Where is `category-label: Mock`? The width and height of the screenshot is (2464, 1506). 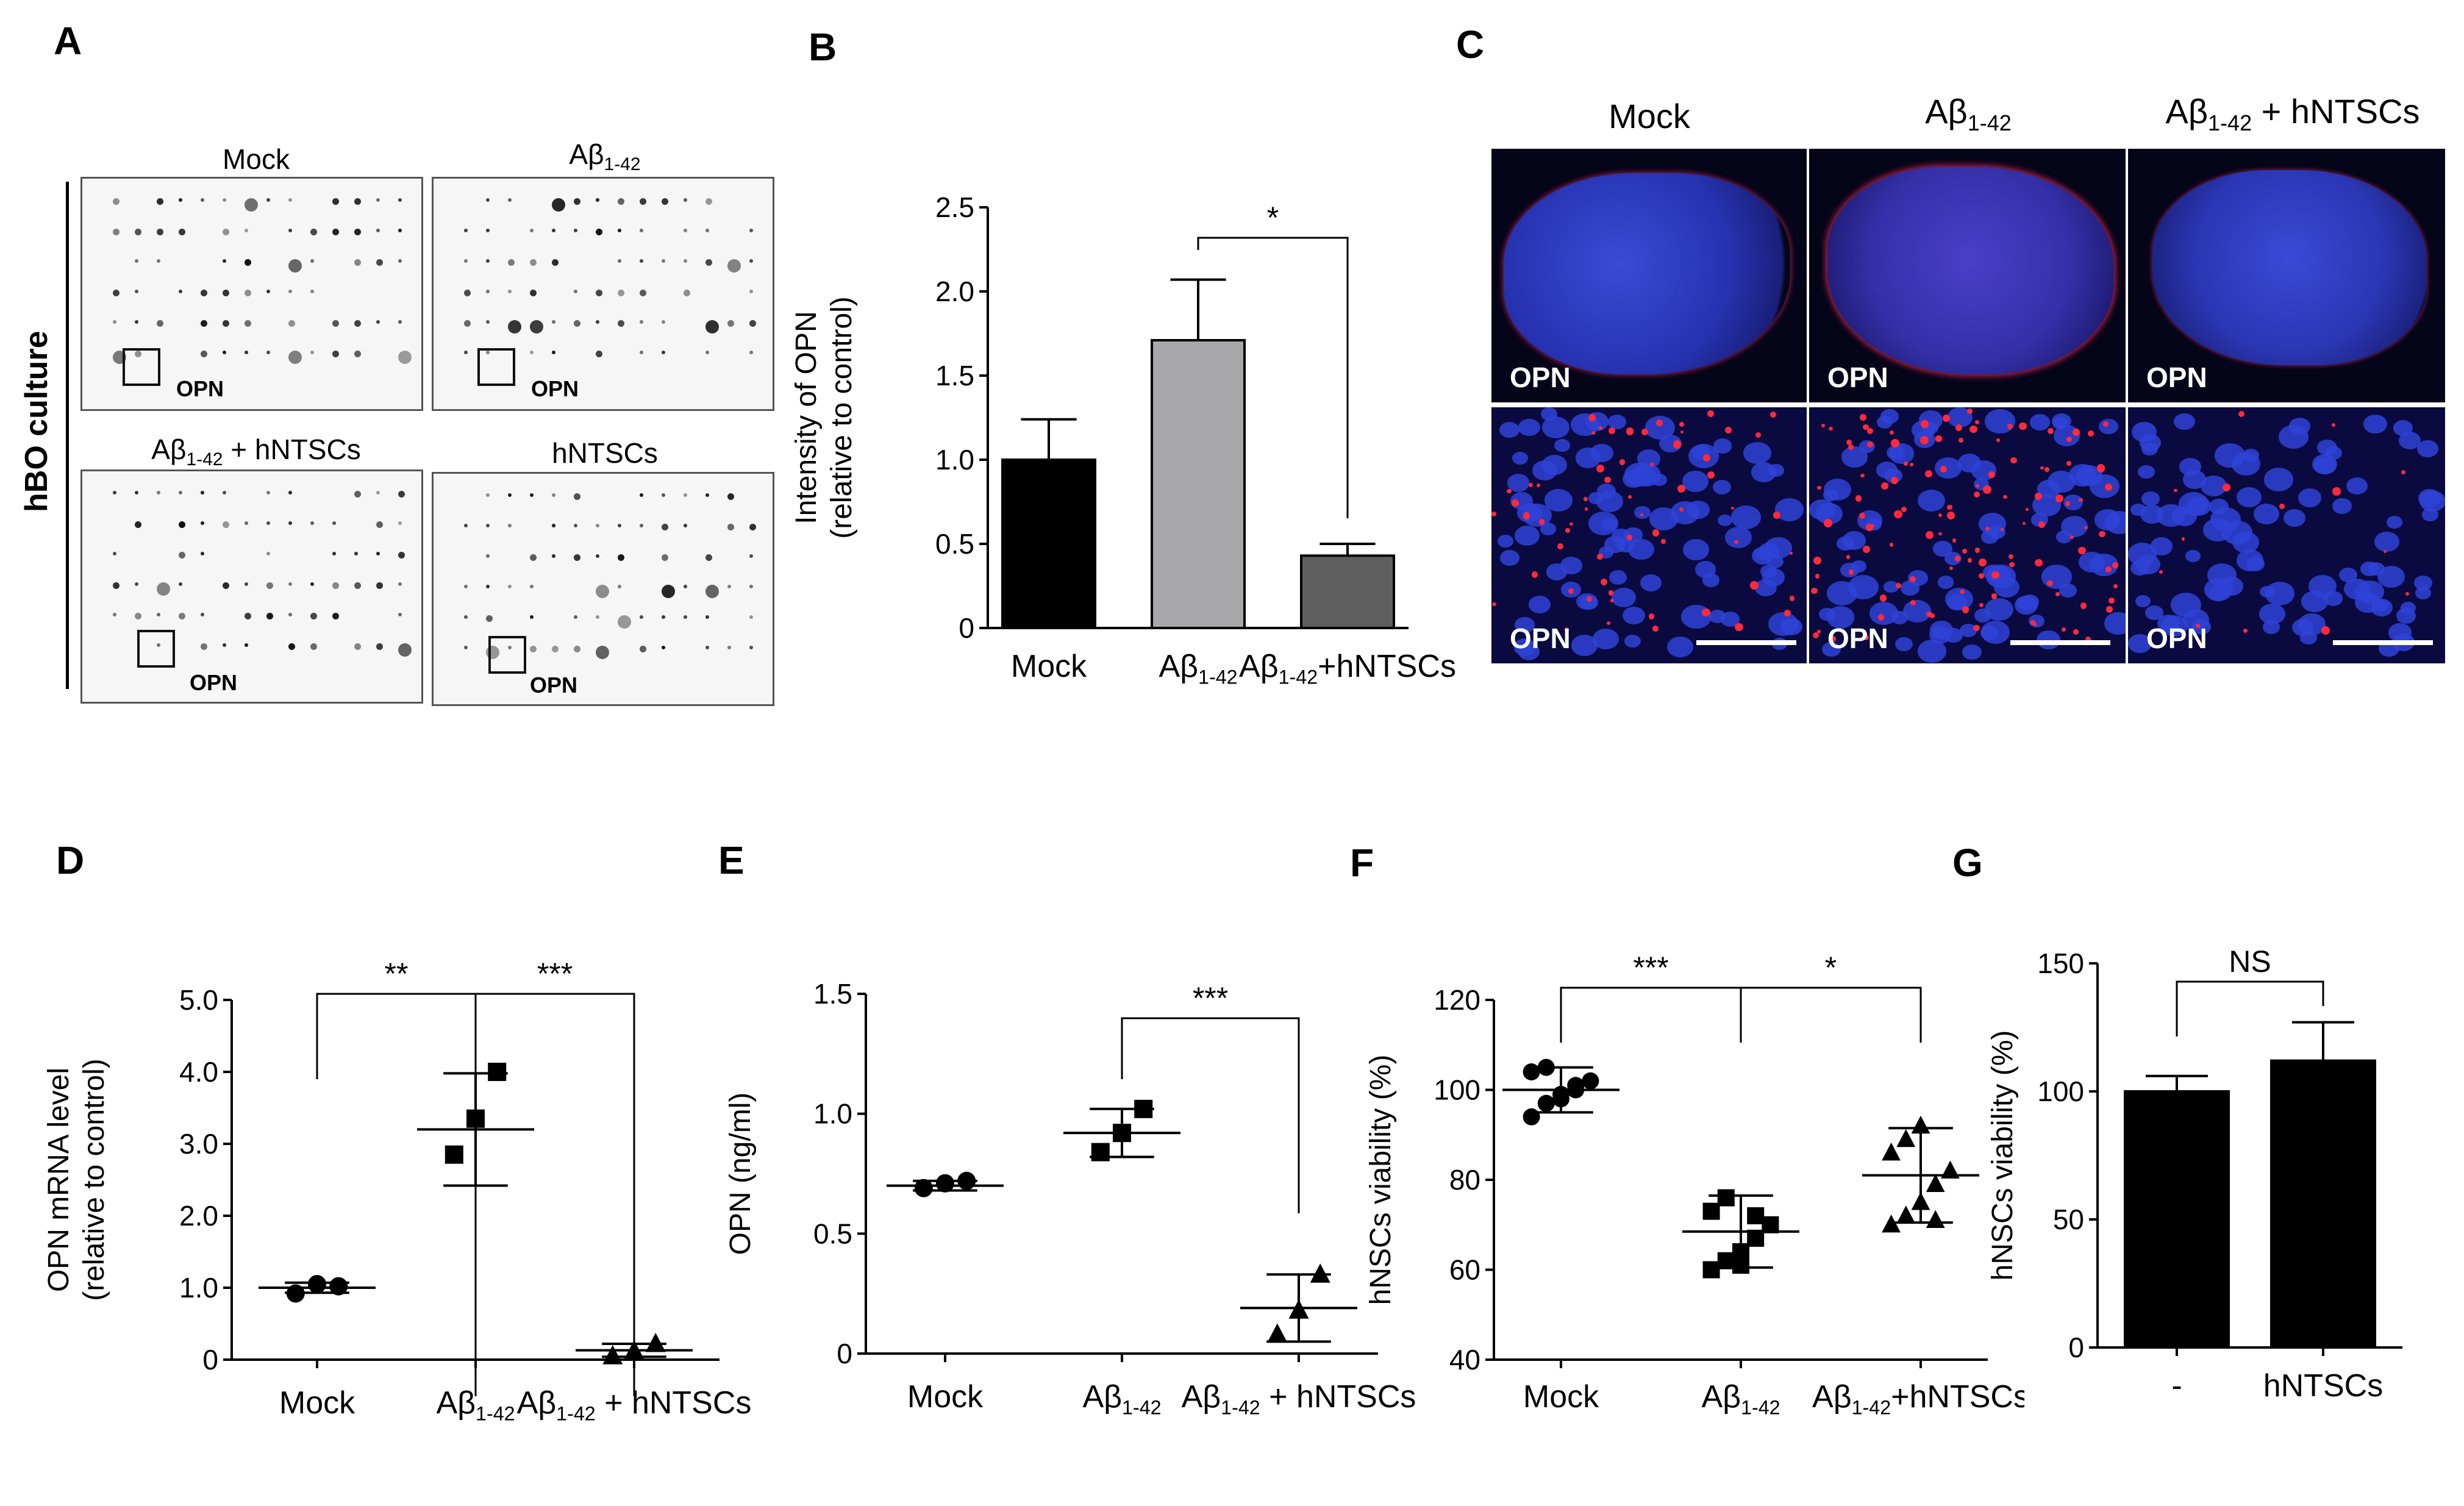 category-label: Mock is located at coordinates (1049, 667).